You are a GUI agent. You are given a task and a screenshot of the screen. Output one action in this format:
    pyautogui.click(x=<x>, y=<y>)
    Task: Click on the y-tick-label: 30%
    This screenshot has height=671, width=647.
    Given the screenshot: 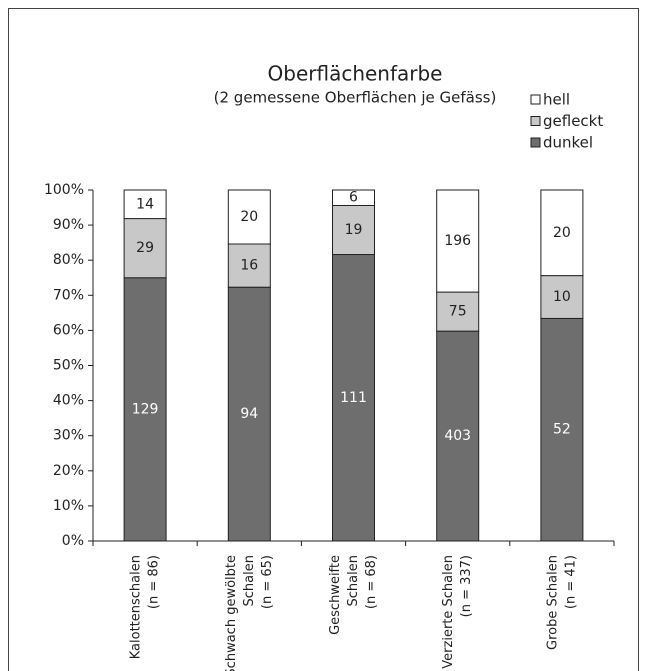 What is the action you would take?
    pyautogui.click(x=68, y=436)
    